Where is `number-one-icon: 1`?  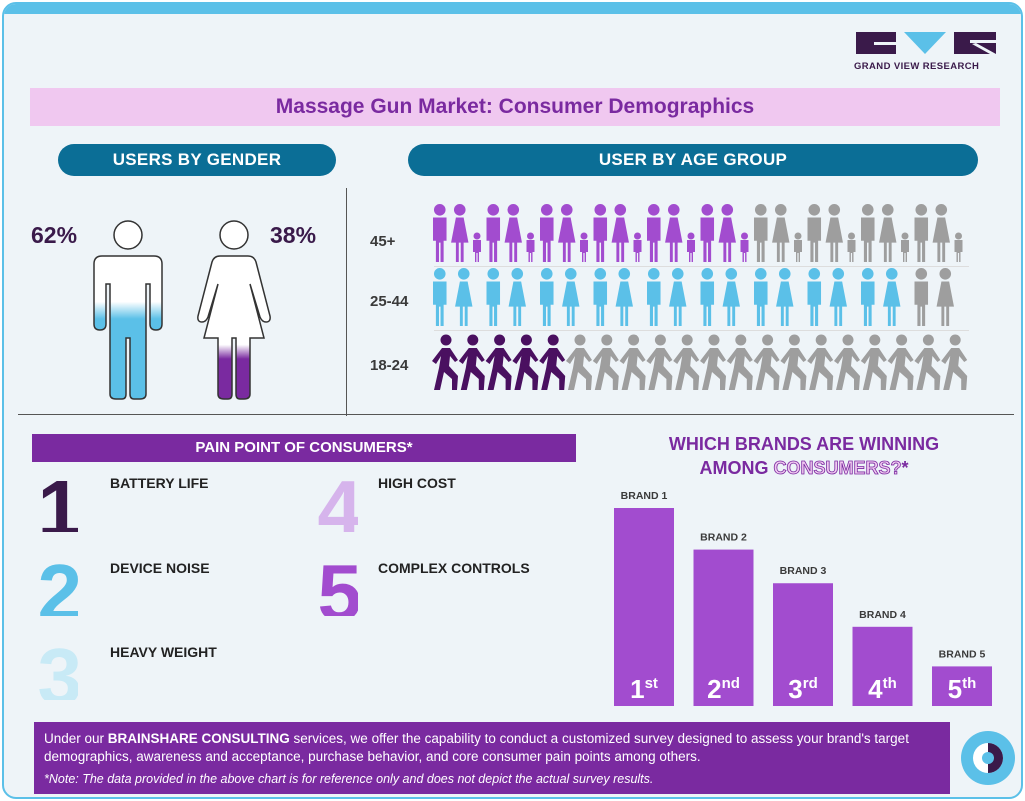 number-one-icon: 1 is located at coordinates (58, 503).